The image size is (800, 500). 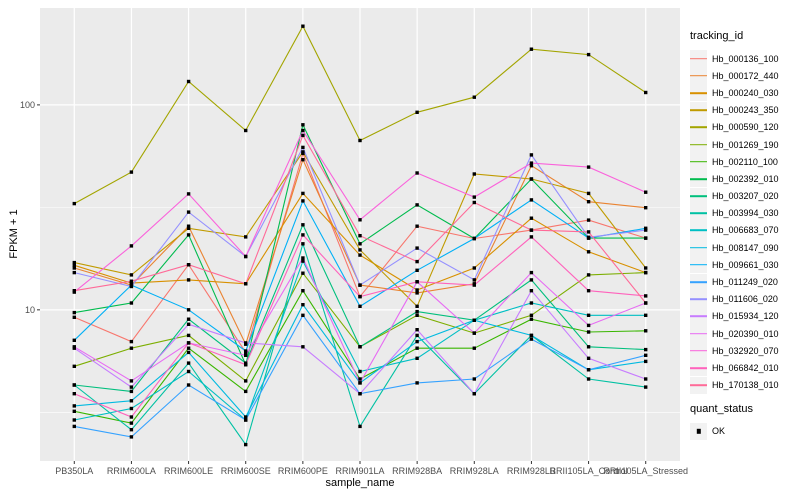 What do you see at coordinates (14, 234) in the screenshot?
I see `y-axis-title: FPKM + 1` at bounding box center [14, 234].